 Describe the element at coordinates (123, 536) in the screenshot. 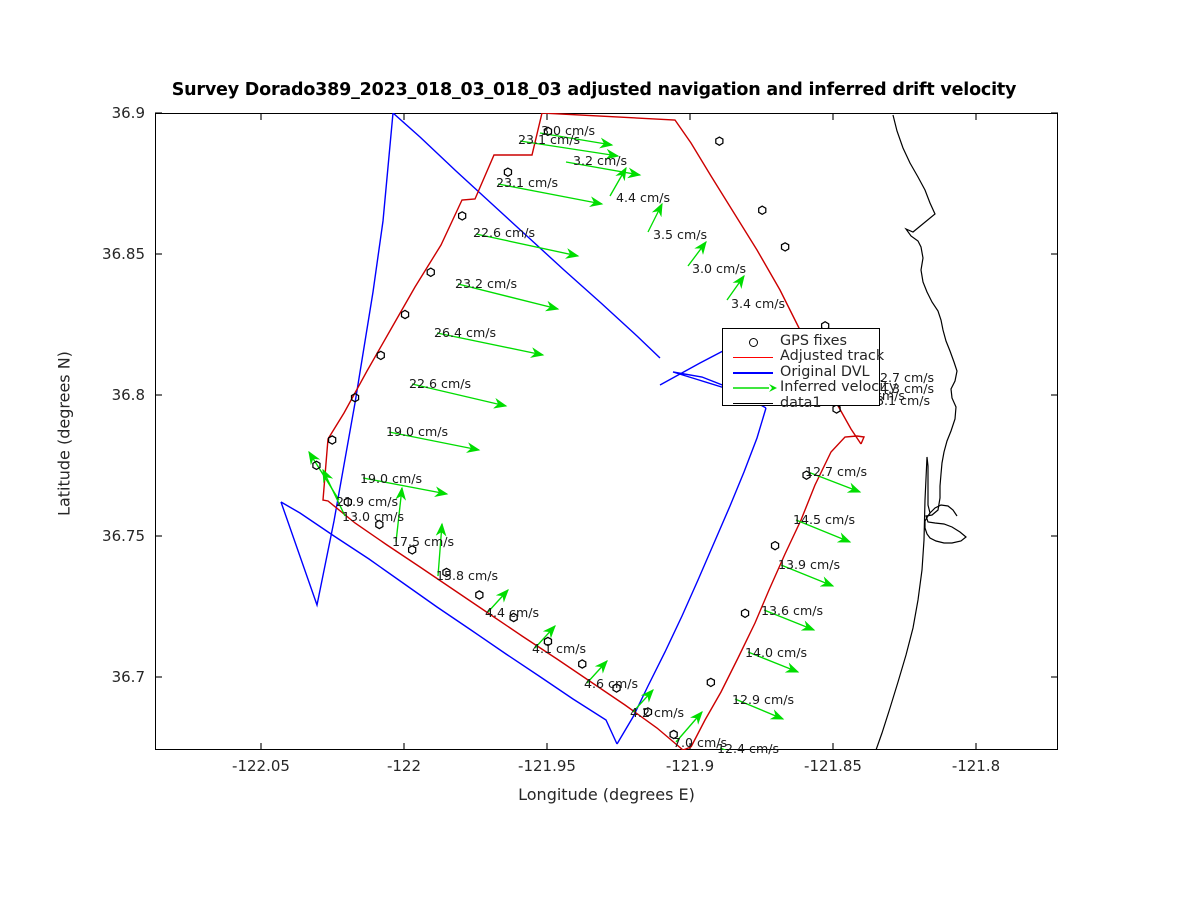

I see `y-tick-label: 36.75` at that location.